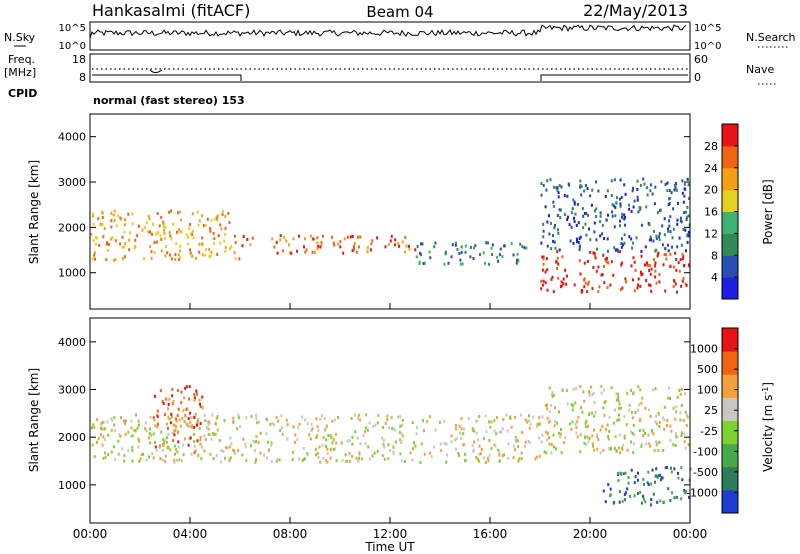 Image resolution: width=800 pixels, height=554 pixels. What do you see at coordinates (768, 211) in the screenshot?
I see `power-colorbar-label: Power [dB]` at bounding box center [768, 211].